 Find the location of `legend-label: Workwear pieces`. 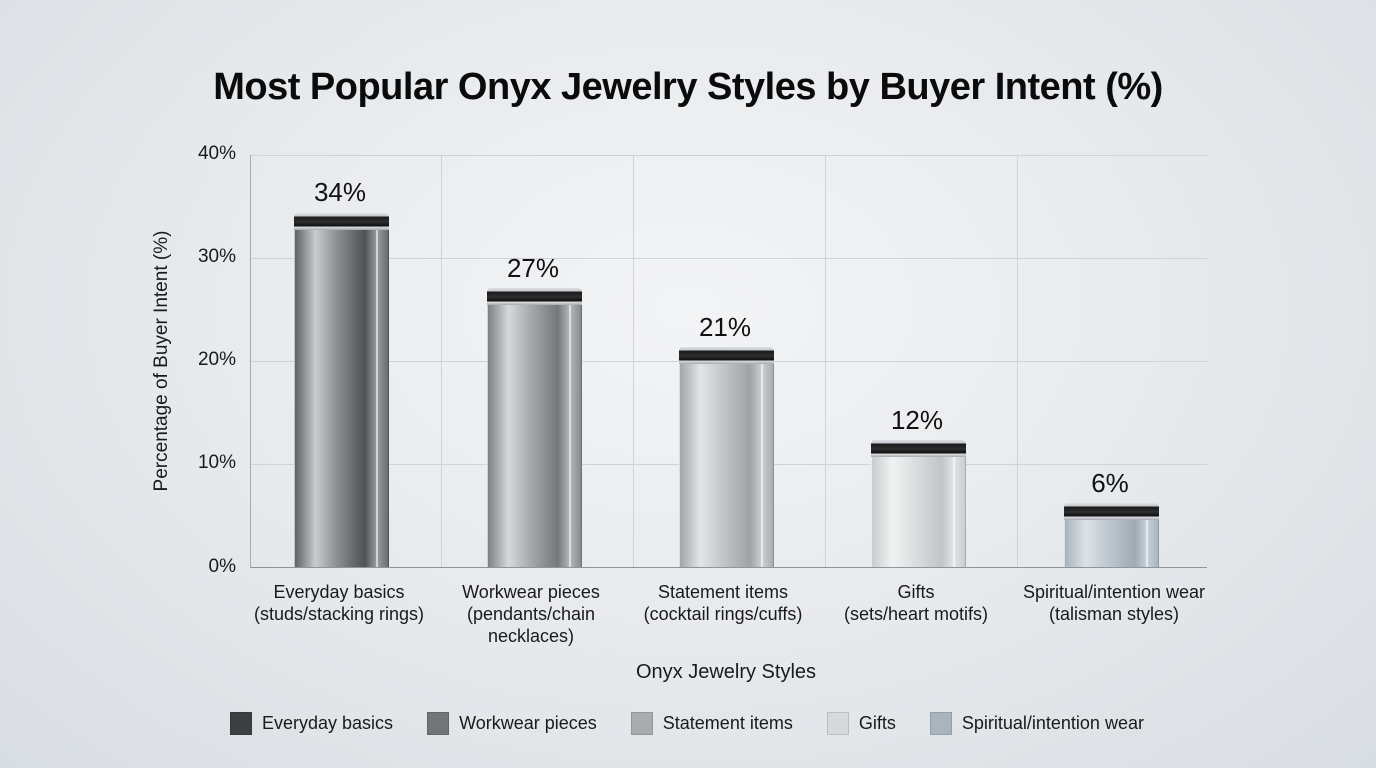

legend-label: Workwear pieces is located at coordinates (528, 723).